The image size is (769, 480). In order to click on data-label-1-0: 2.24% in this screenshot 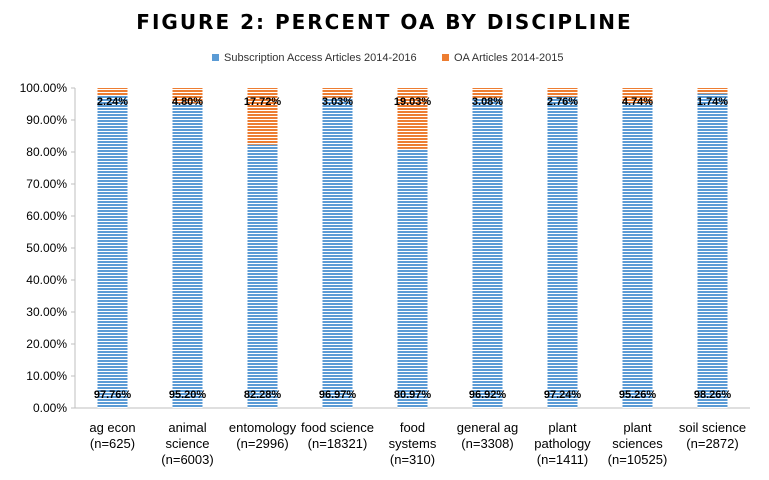, I will do `click(112, 102)`.